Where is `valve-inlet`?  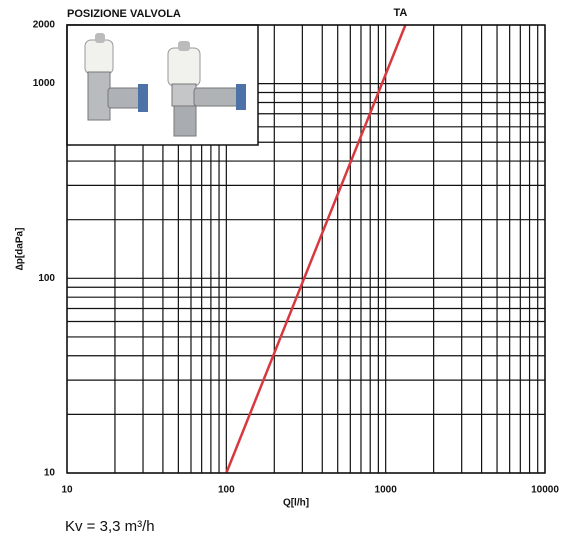
valve-inlet is located at coordinates (185, 121).